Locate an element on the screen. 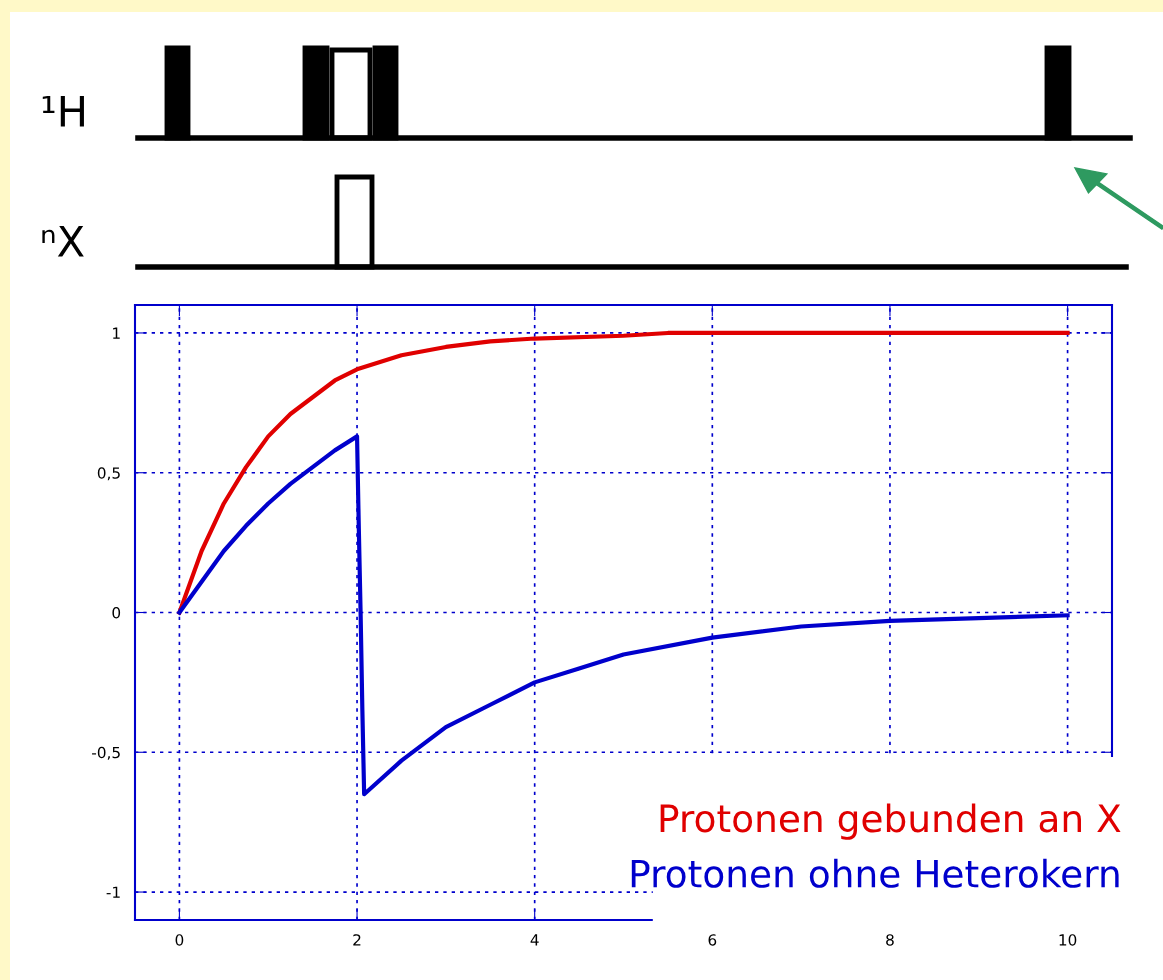  y-tick-label: -0,5 is located at coordinates (106, 753).